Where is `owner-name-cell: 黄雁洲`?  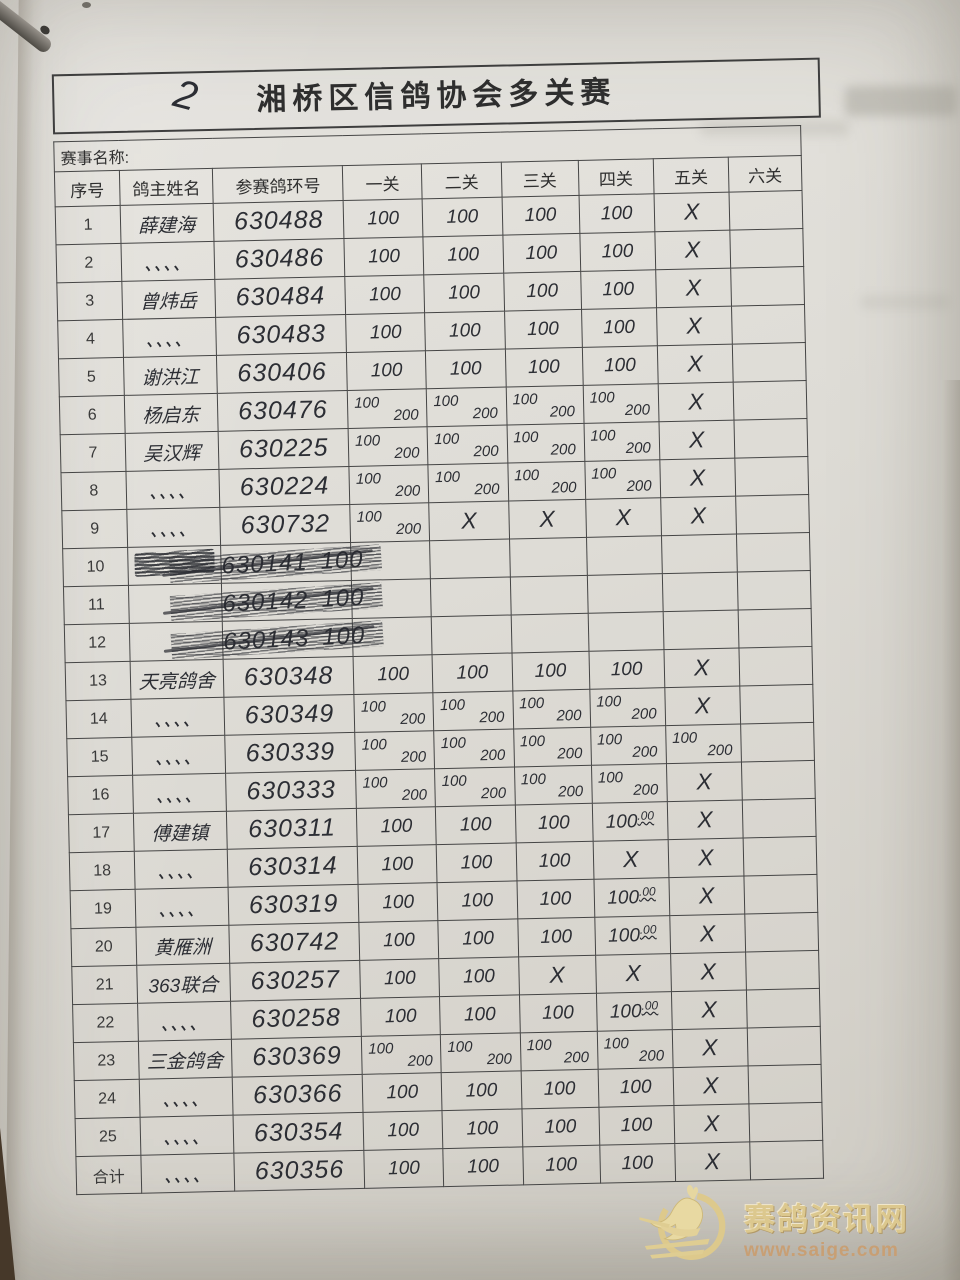 owner-name-cell: 黄雁洲 is located at coordinates (183, 945).